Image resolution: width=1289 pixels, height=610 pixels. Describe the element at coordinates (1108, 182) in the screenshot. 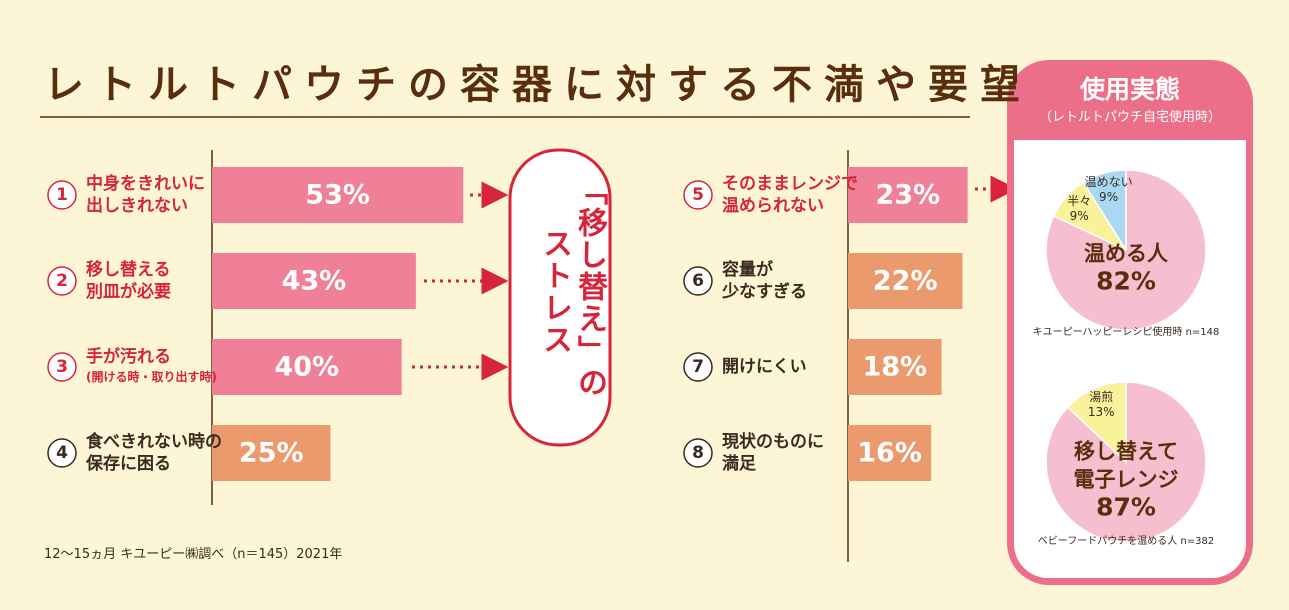

I see `slice-name: 温めない` at that location.